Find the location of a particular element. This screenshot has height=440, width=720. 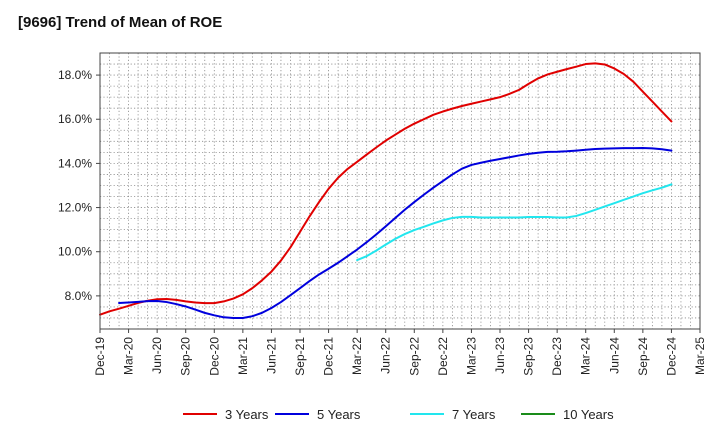

legend-label: 3 Years is located at coordinates (247, 414).